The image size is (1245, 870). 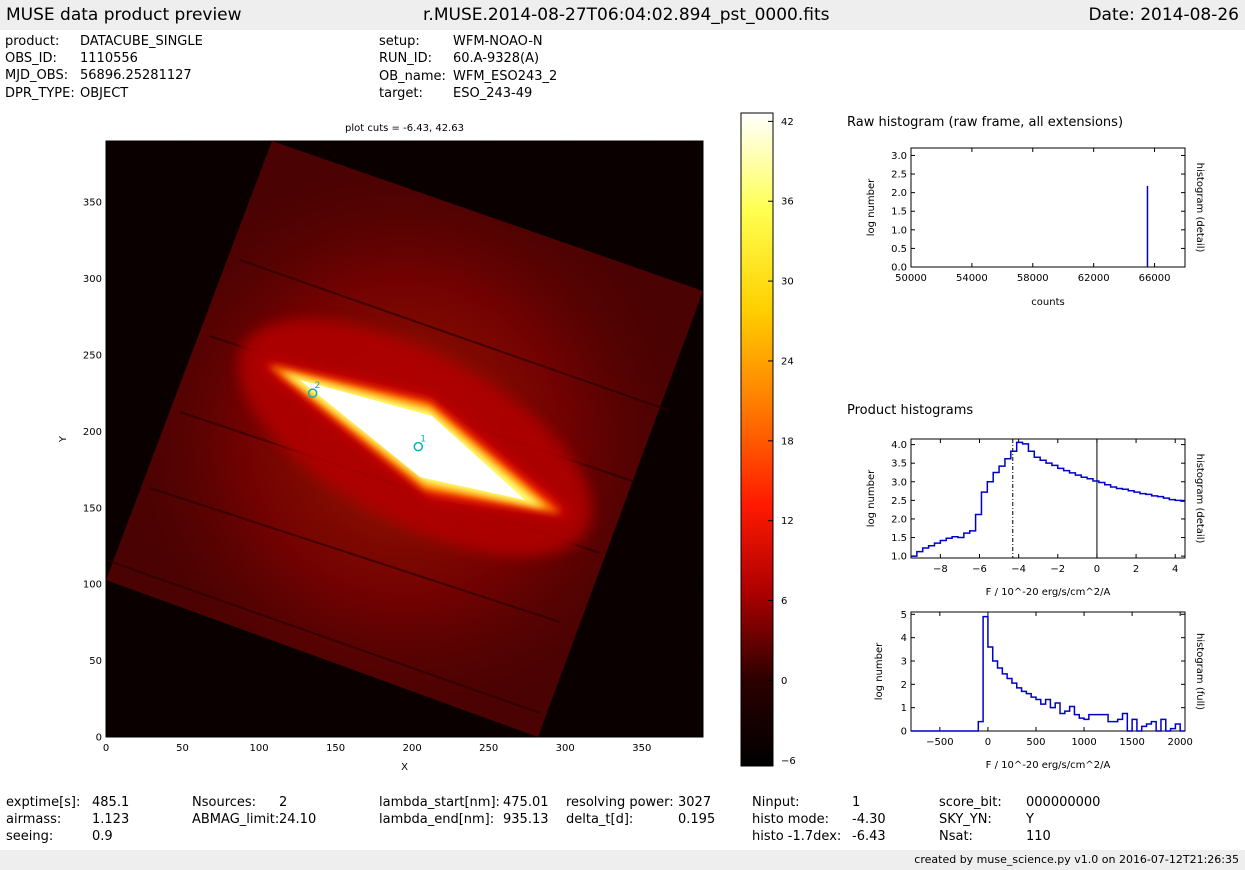 What do you see at coordinates (956, 836) in the screenshot?
I see `info-key: Nsat:` at bounding box center [956, 836].